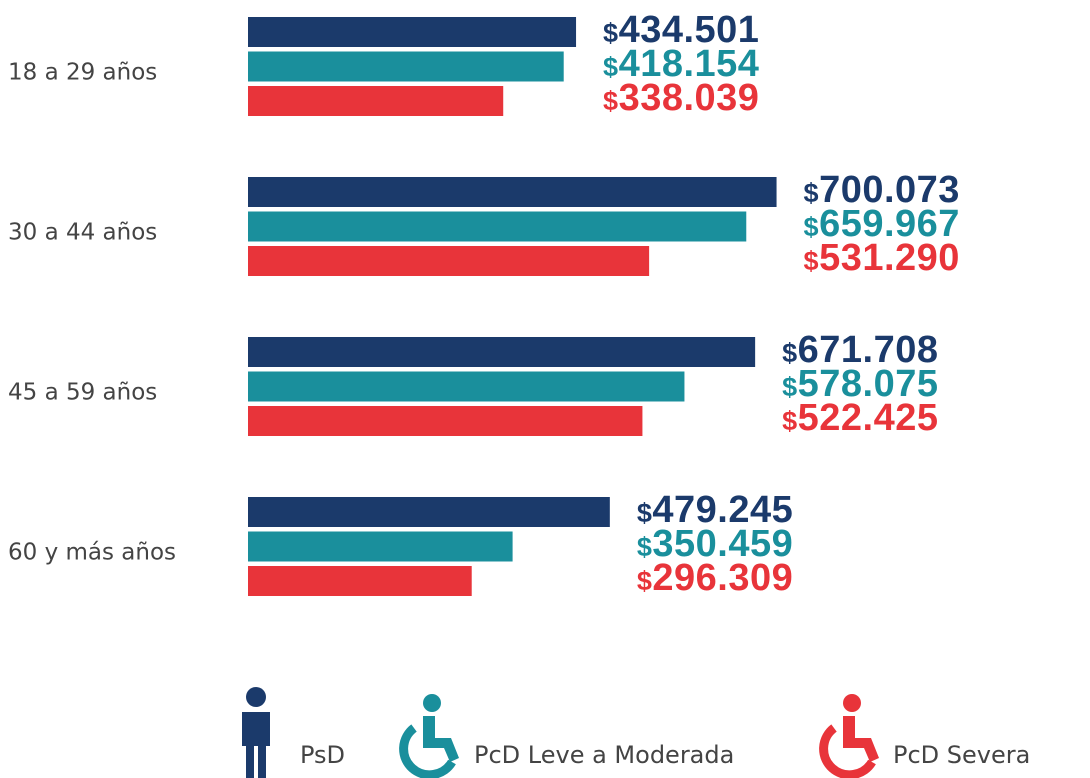 This screenshot has height=778, width=1090. Describe the element at coordinates (681, 64) in the screenshot. I see `value-label: $418.154` at that location.